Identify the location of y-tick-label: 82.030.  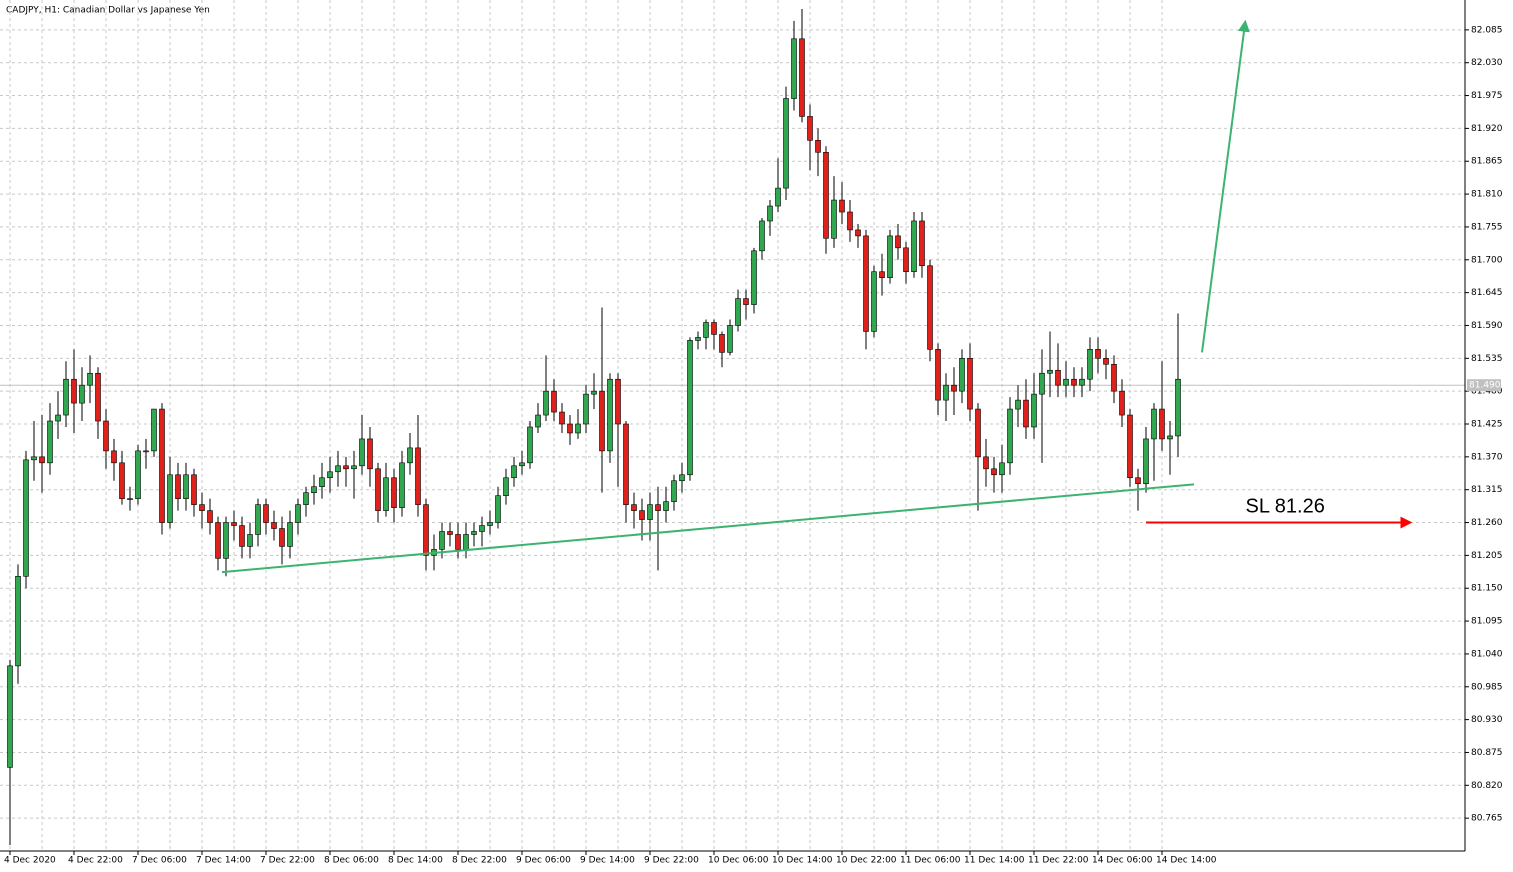
(1487, 63).